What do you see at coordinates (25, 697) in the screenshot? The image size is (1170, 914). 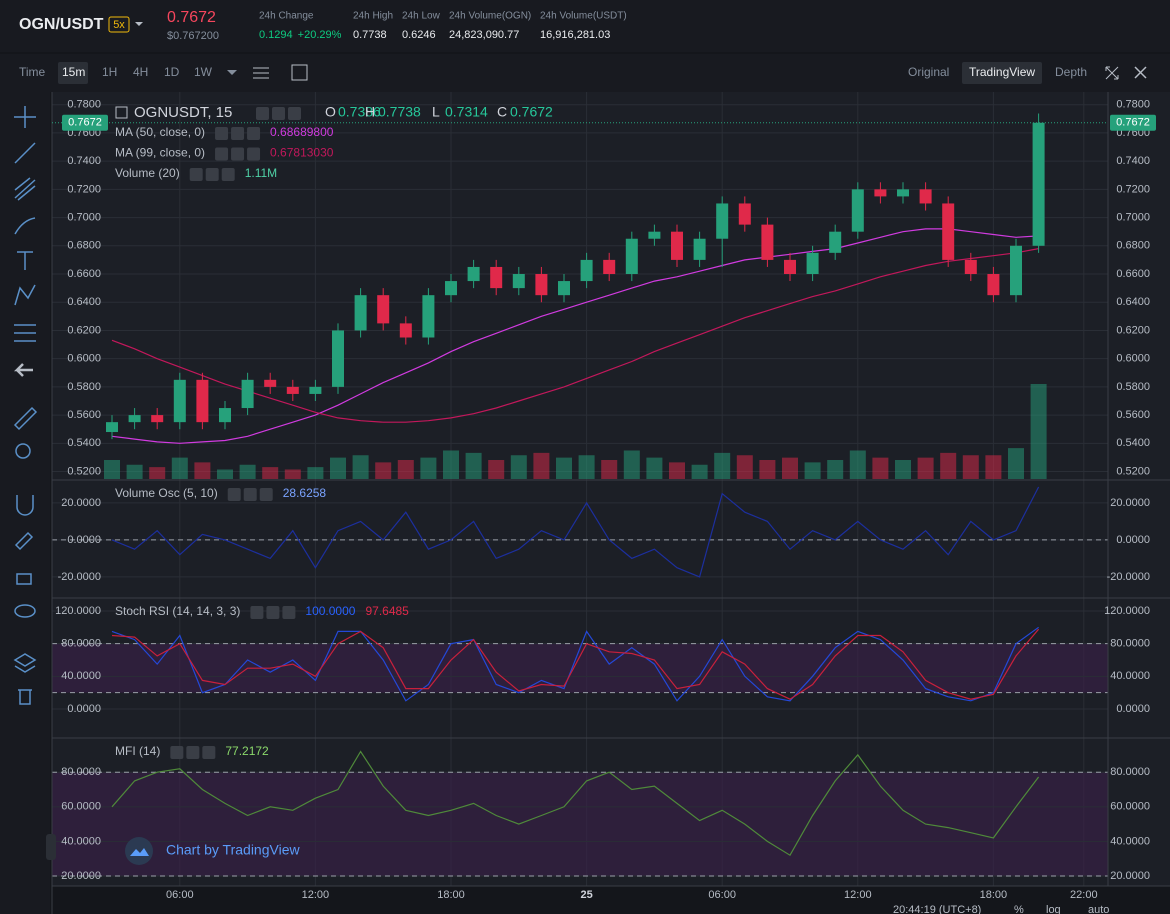 I see `delete-tool` at bounding box center [25, 697].